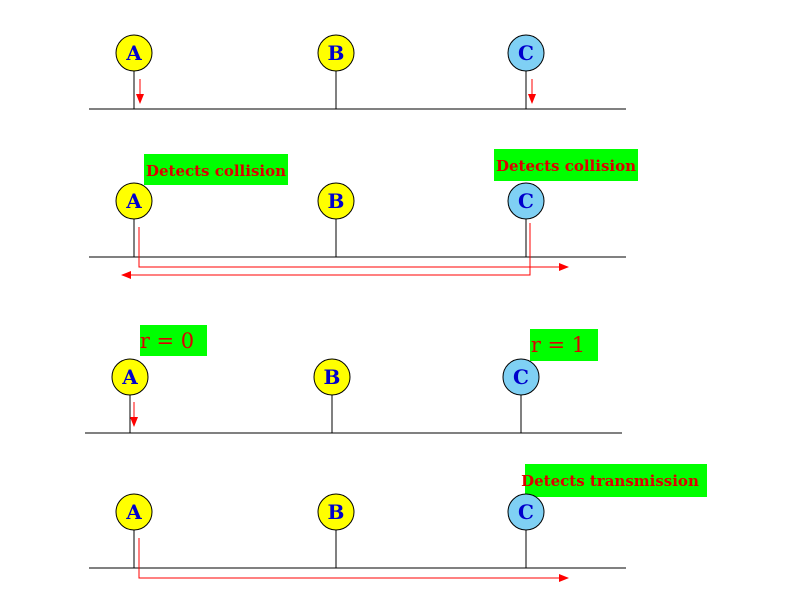 The image size is (792, 612). I want to click on collision-label-a: Detects collision, so click(216, 171).